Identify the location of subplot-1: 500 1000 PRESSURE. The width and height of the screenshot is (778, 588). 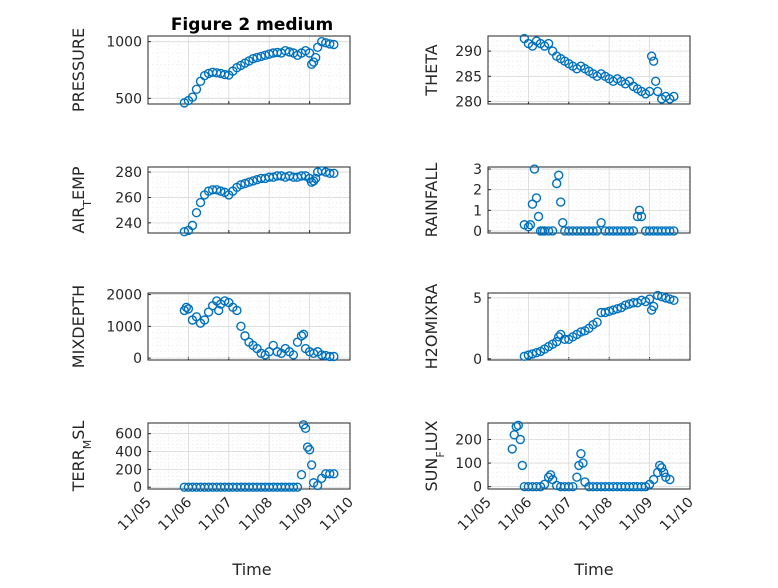
(210, 70).